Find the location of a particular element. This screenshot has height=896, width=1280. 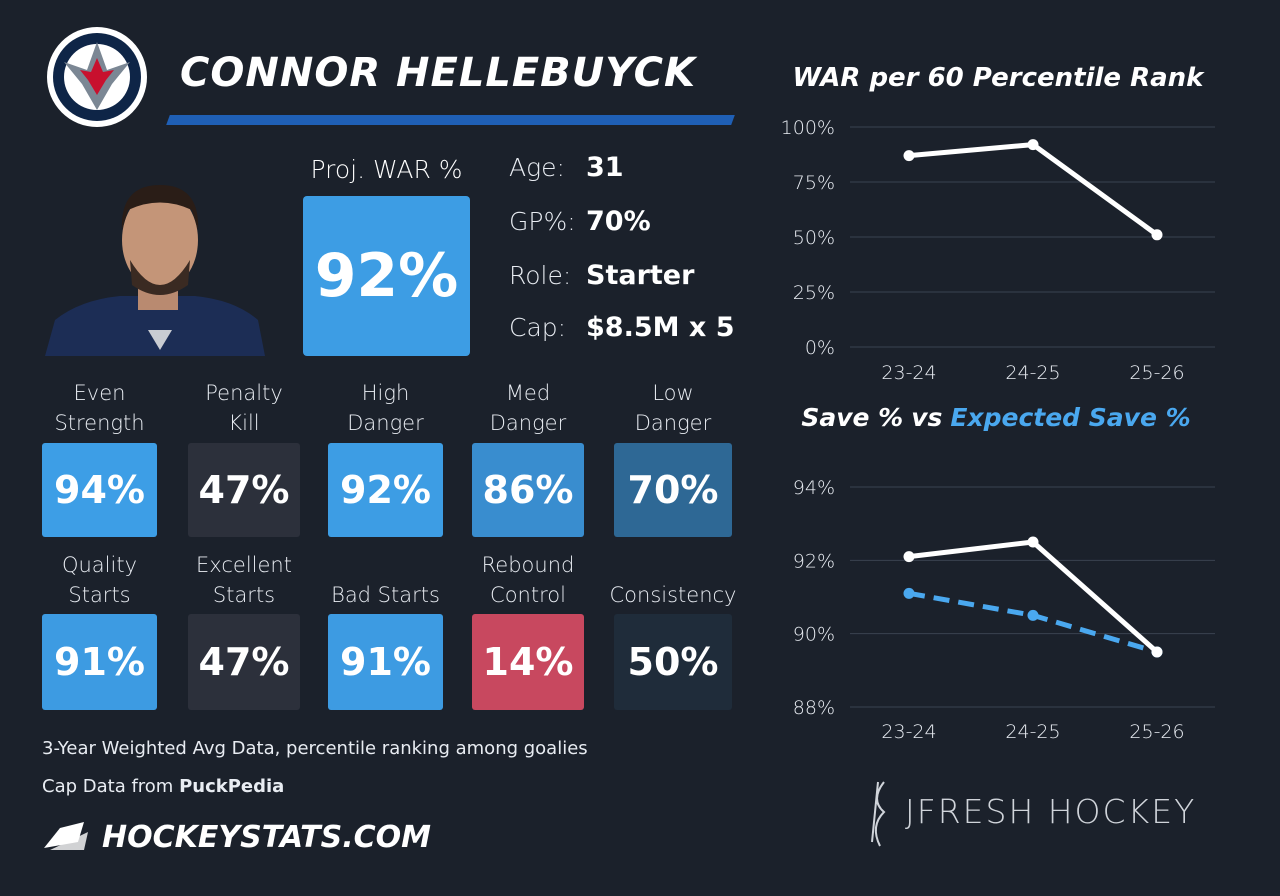

info-value: 31 is located at coordinates (605, 167).